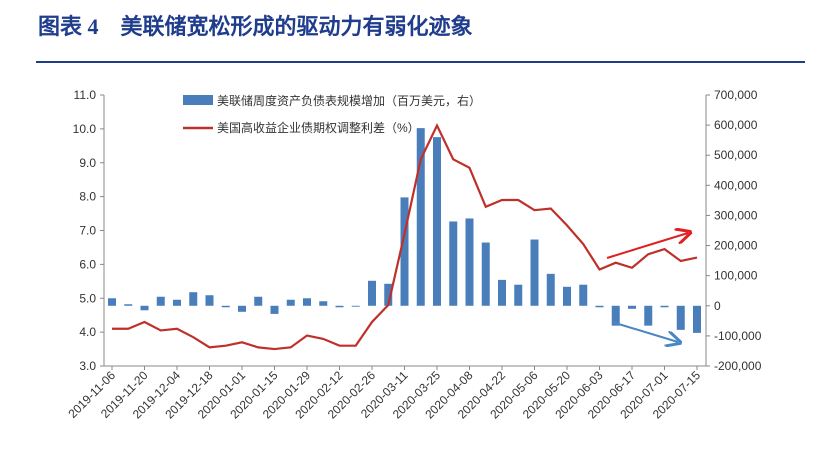 Image resolution: width=813 pixels, height=456 pixels. I want to click on chart-title: 图表 4 美联储宽松形成的驱动力有弱化迹象, so click(255, 26).